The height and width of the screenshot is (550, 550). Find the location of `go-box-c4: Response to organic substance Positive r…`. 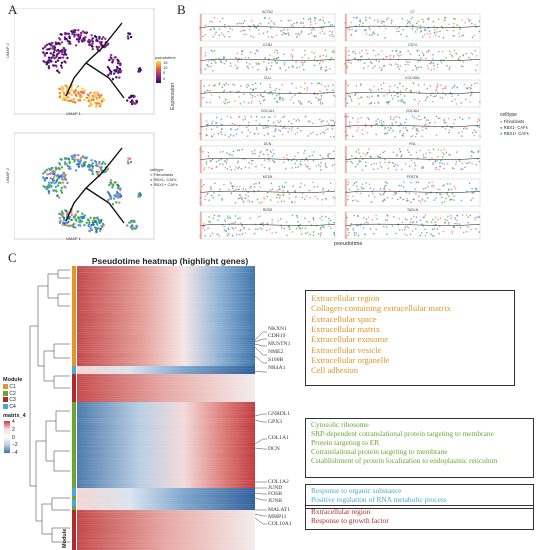

go-box-c4: Response to organic substance Positive r… is located at coordinates (419, 496).